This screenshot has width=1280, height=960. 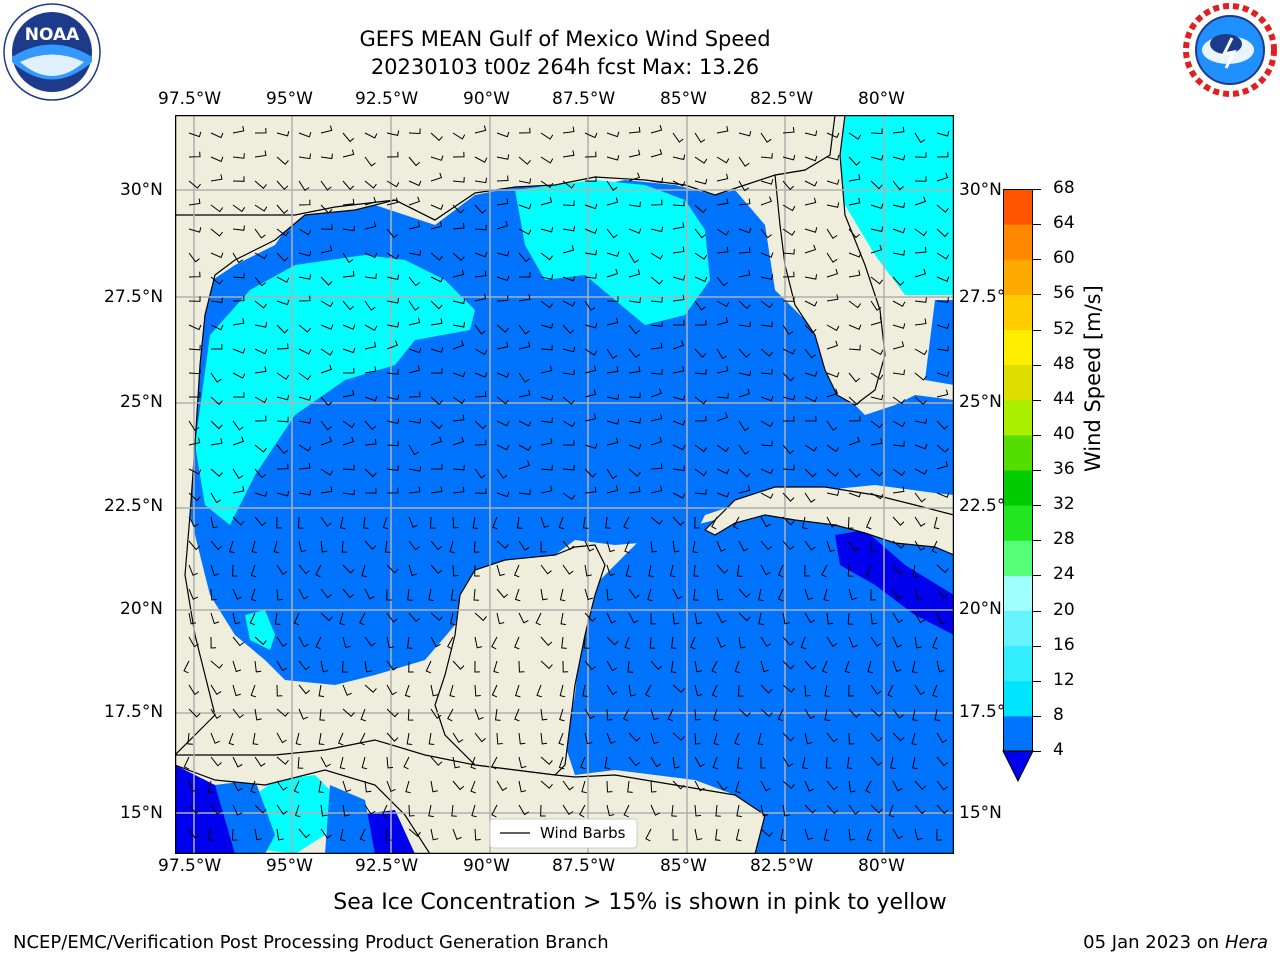 What do you see at coordinates (52, 52) in the screenshot?
I see `noaa-logo: NOAA` at bounding box center [52, 52].